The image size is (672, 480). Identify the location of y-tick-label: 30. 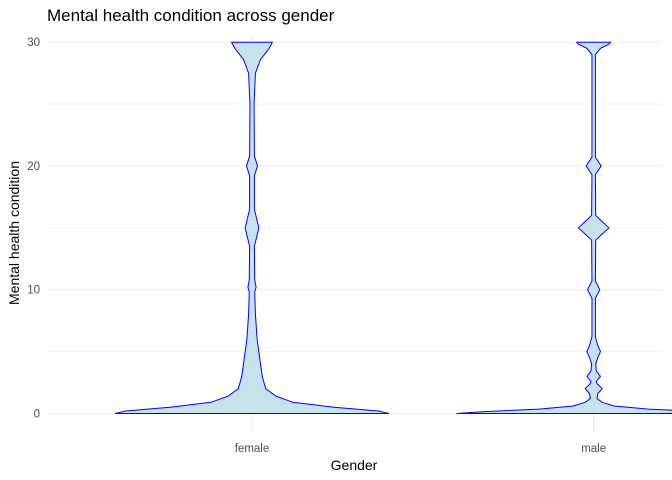
(33, 43).